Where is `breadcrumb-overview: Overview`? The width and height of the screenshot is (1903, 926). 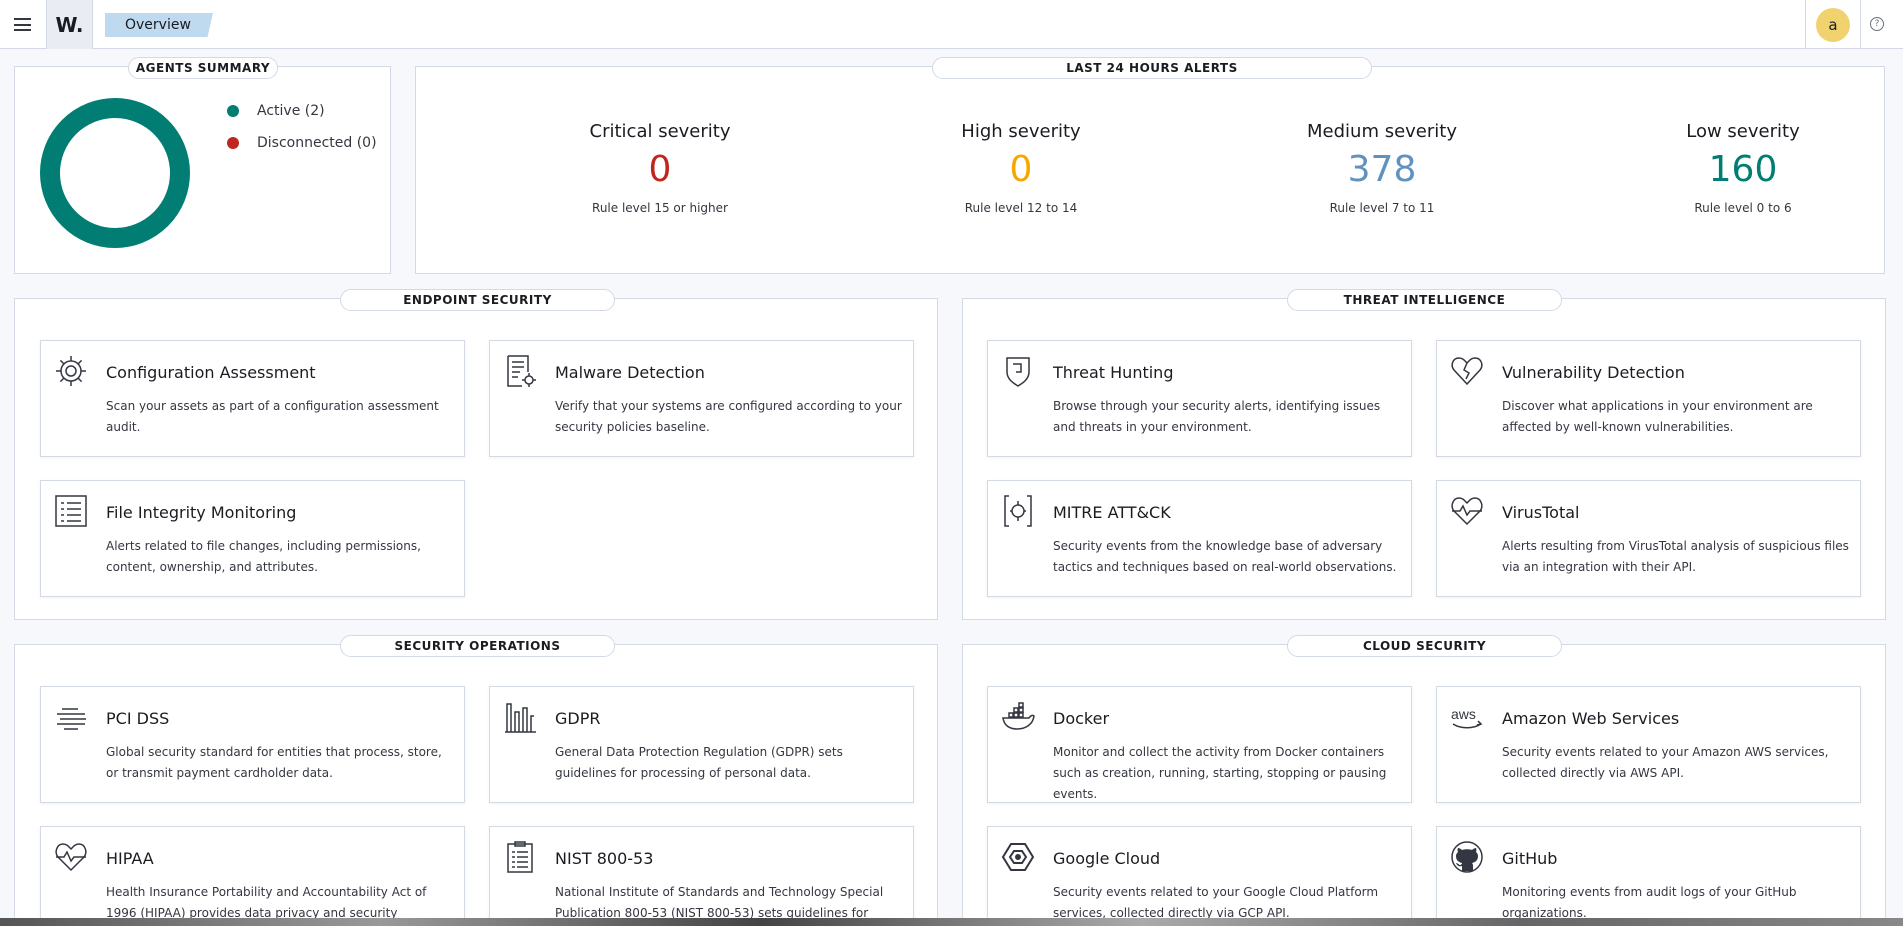
breadcrumb-overview: Overview is located at coordinates (159, 25).